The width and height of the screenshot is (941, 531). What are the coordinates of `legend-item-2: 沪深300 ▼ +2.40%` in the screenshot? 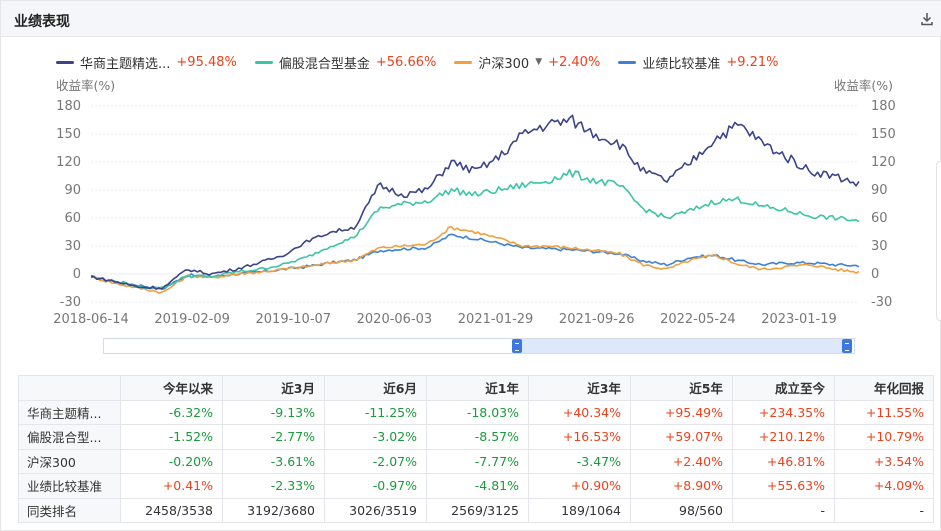 It's located at (527, 62).